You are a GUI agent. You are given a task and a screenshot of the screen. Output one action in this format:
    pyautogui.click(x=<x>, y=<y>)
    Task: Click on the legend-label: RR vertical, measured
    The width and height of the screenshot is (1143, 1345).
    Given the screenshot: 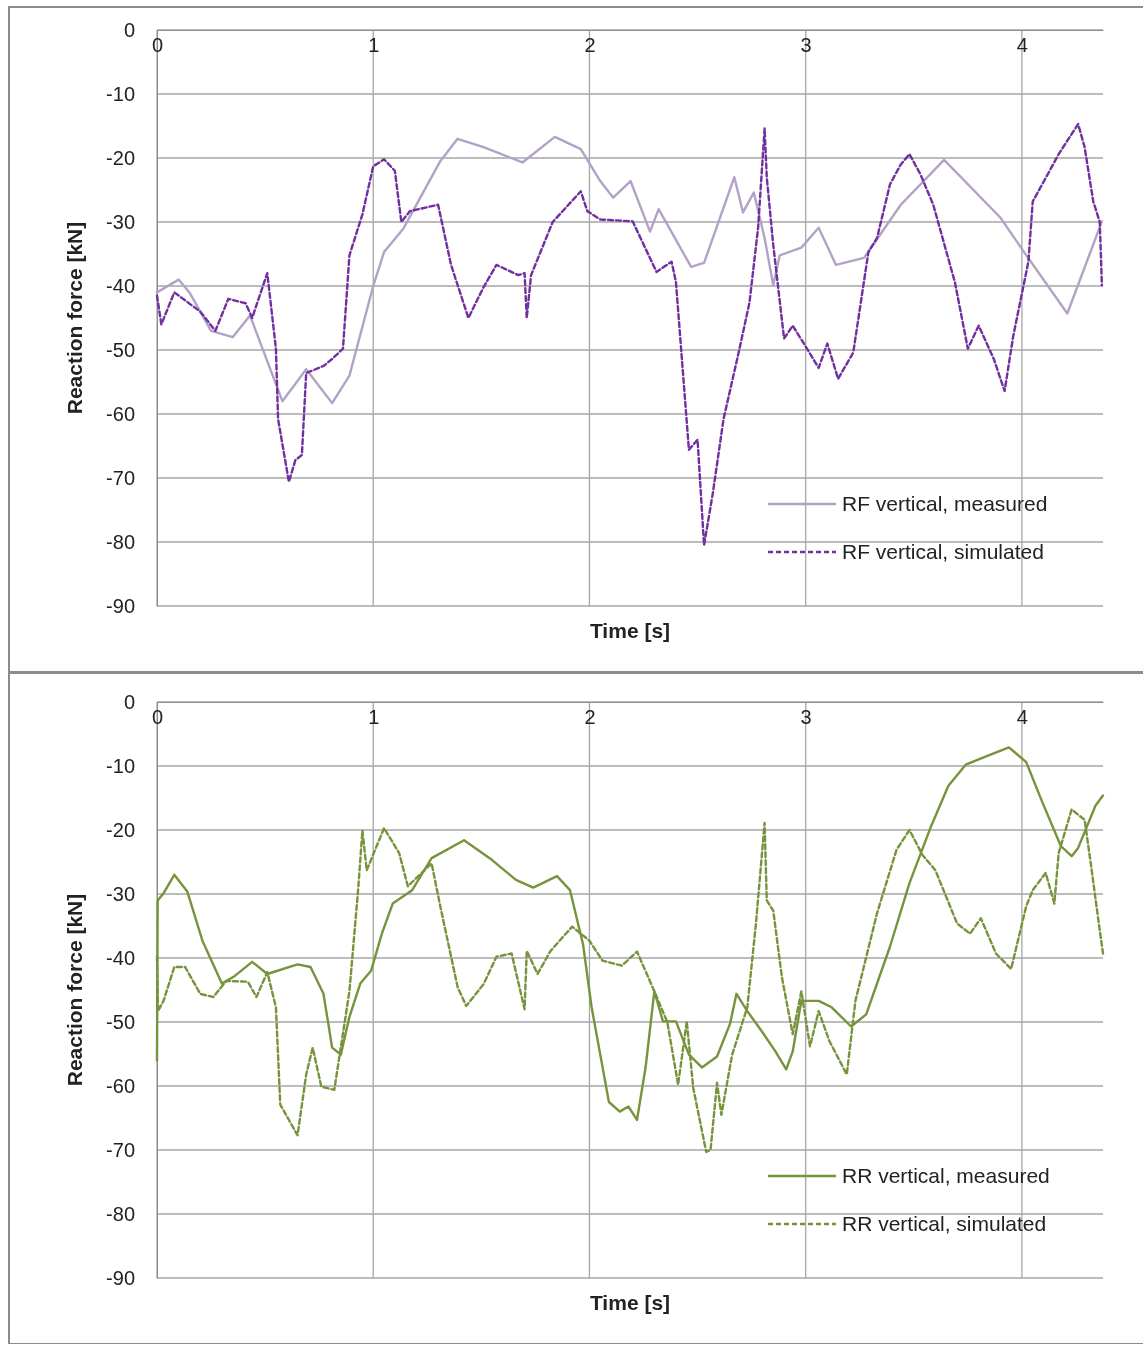 What is the action you would take?
    pyautogui.click(x=946, y=1175)
    